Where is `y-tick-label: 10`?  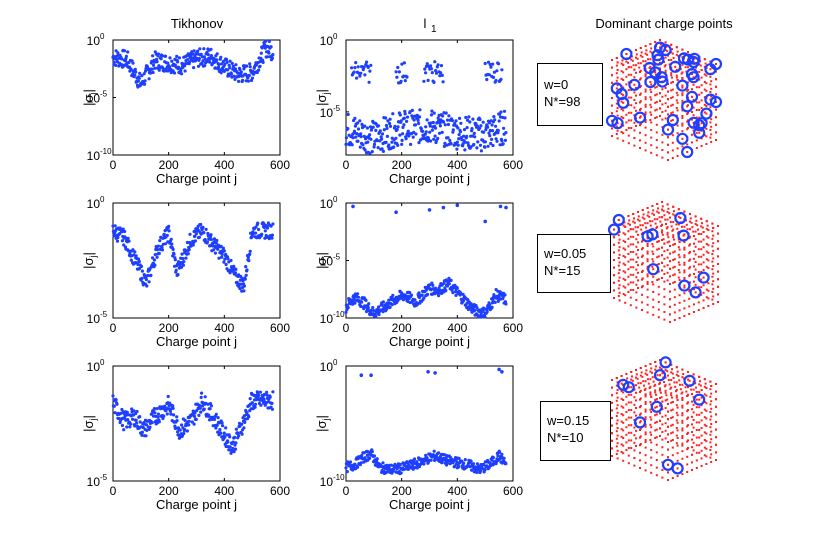 y-tick-label: 10 is located at coordinates (327, 113).